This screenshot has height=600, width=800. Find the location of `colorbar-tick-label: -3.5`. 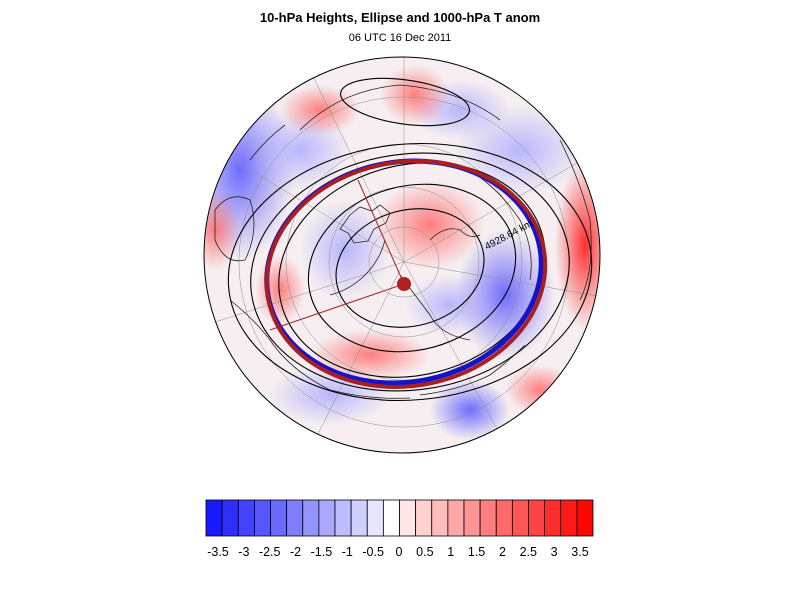

colorbar-tick-label: -3.5 is located at coordinates (218, 552).